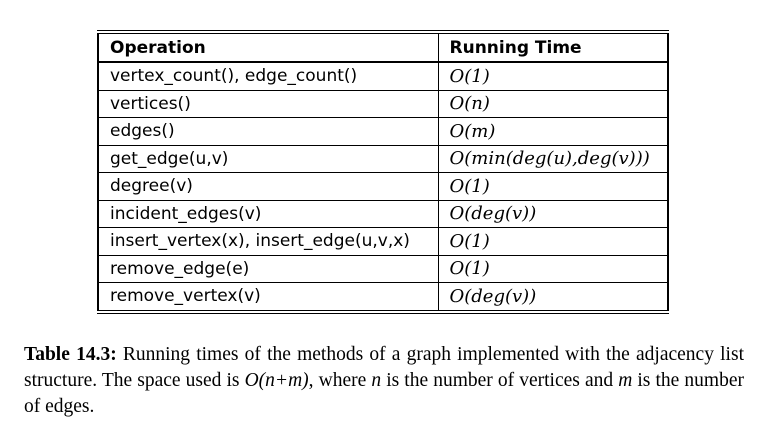  Describe the element at coordinates (500, 380) in the screenshot. I see `caption-text: is the number of vertices and` at that location.